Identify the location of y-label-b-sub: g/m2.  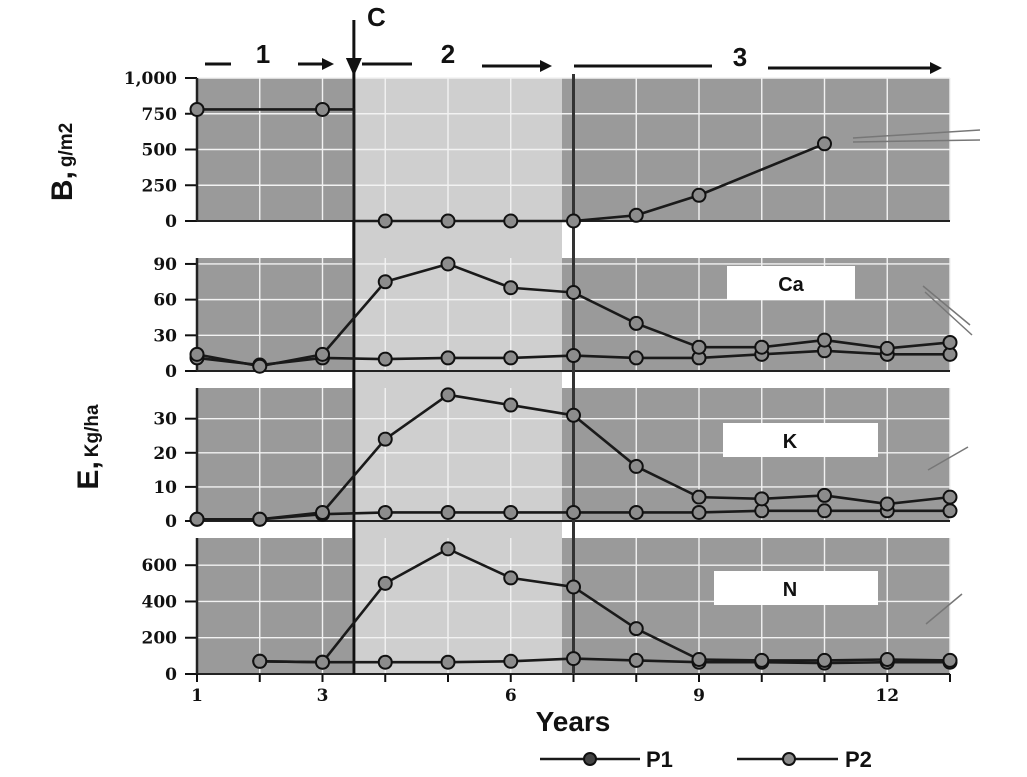
(66, 145).